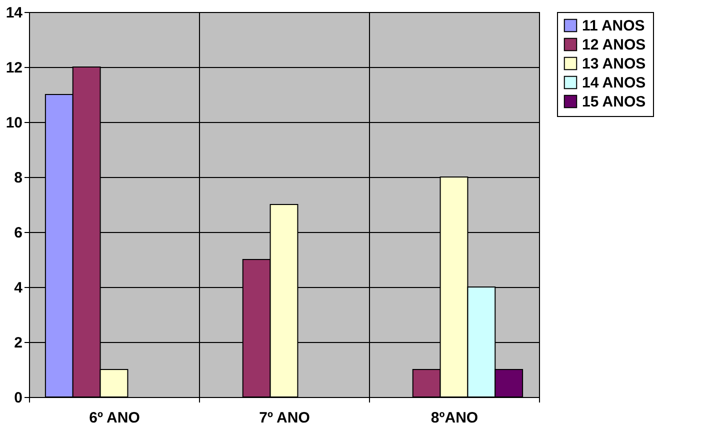 This screenshot has height=442, width=718. I want to click on x-tick-label: 7º ANO, so click(284, 418).